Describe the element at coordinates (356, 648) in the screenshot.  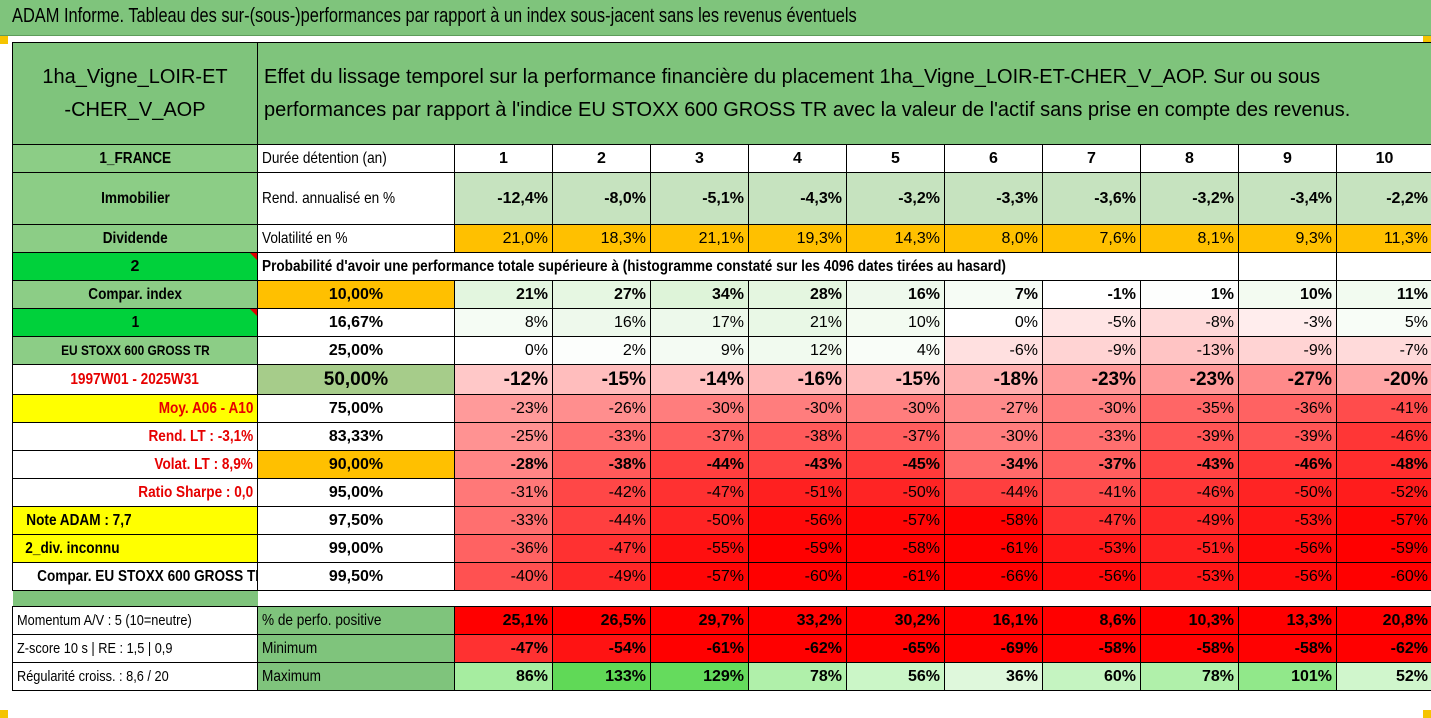
I see `minimum-label-cell: Minimum` at that location.